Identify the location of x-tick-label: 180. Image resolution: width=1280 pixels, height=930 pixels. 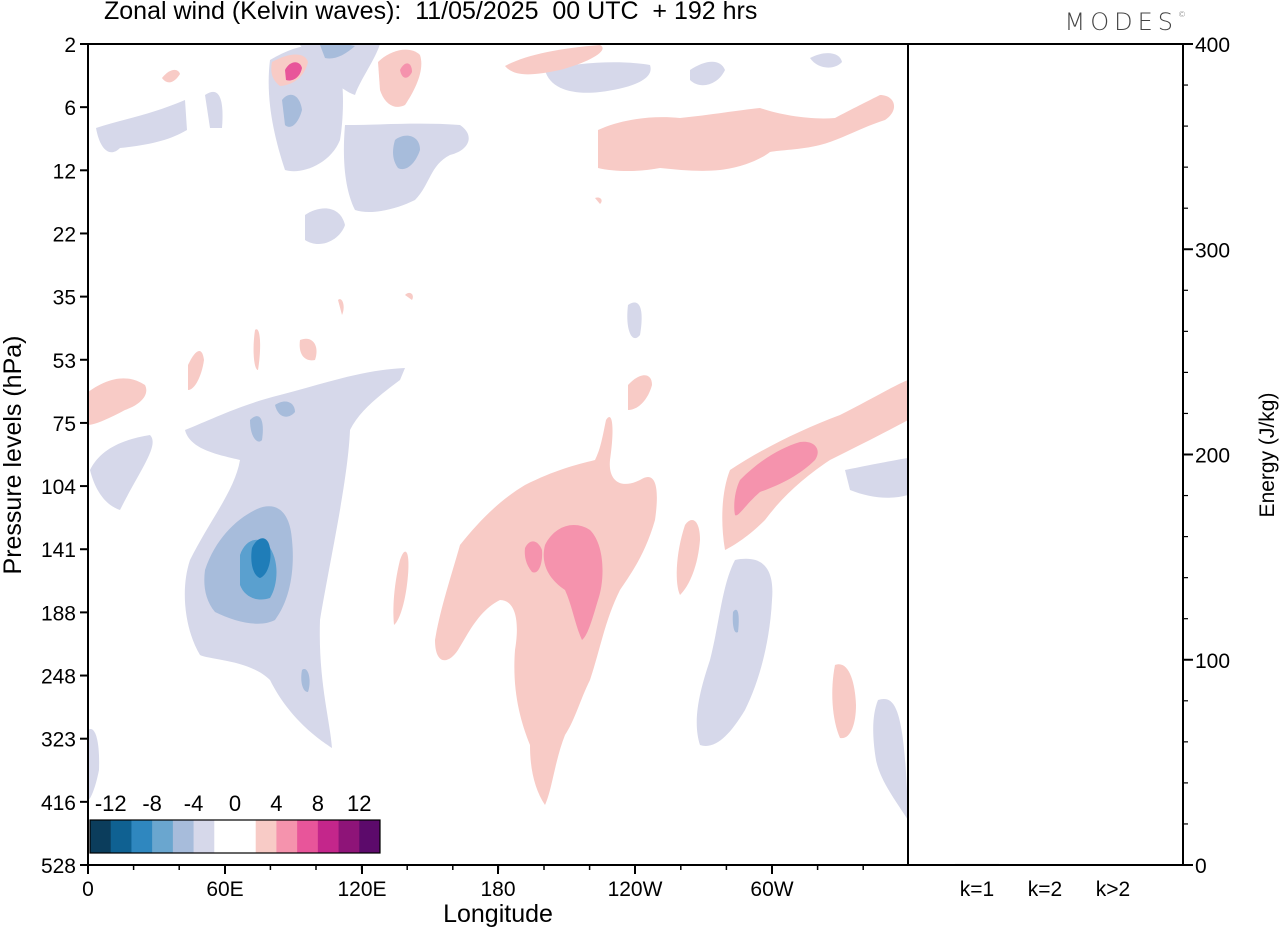
(497, 889).